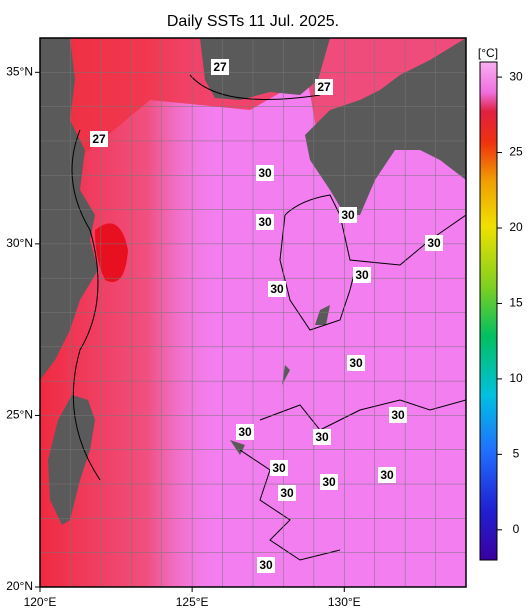 The image size is (528, 612). What do you see at coordinates (111, 252) in the screenshot?
I see `warm-patch` at bounding box center [111, 252].